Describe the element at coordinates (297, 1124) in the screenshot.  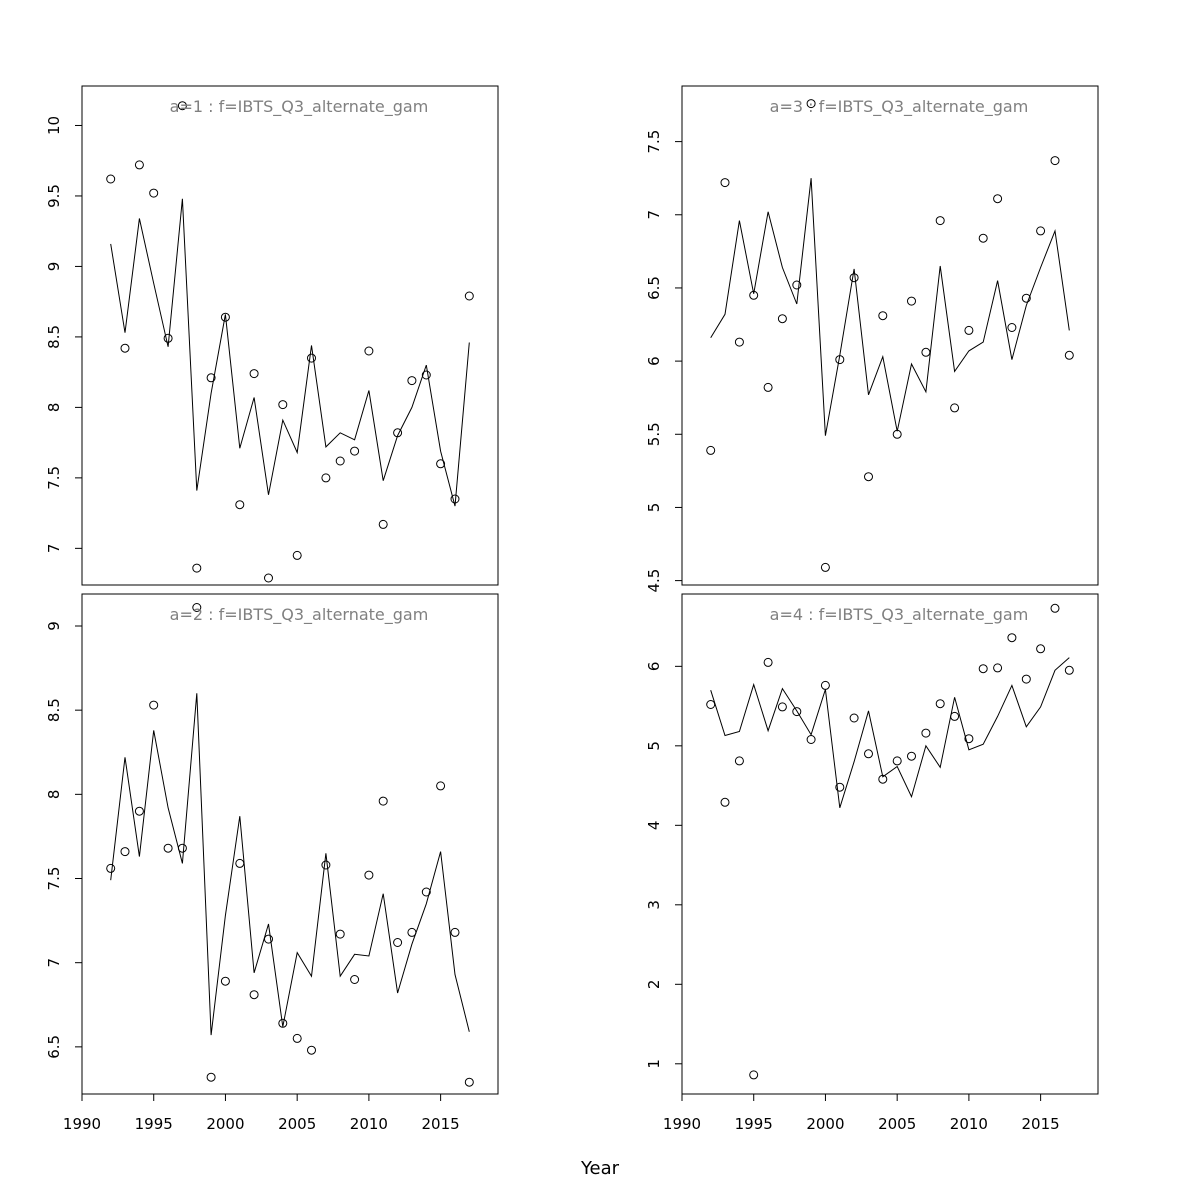
I see `x-tick-label: 2005` at that location.